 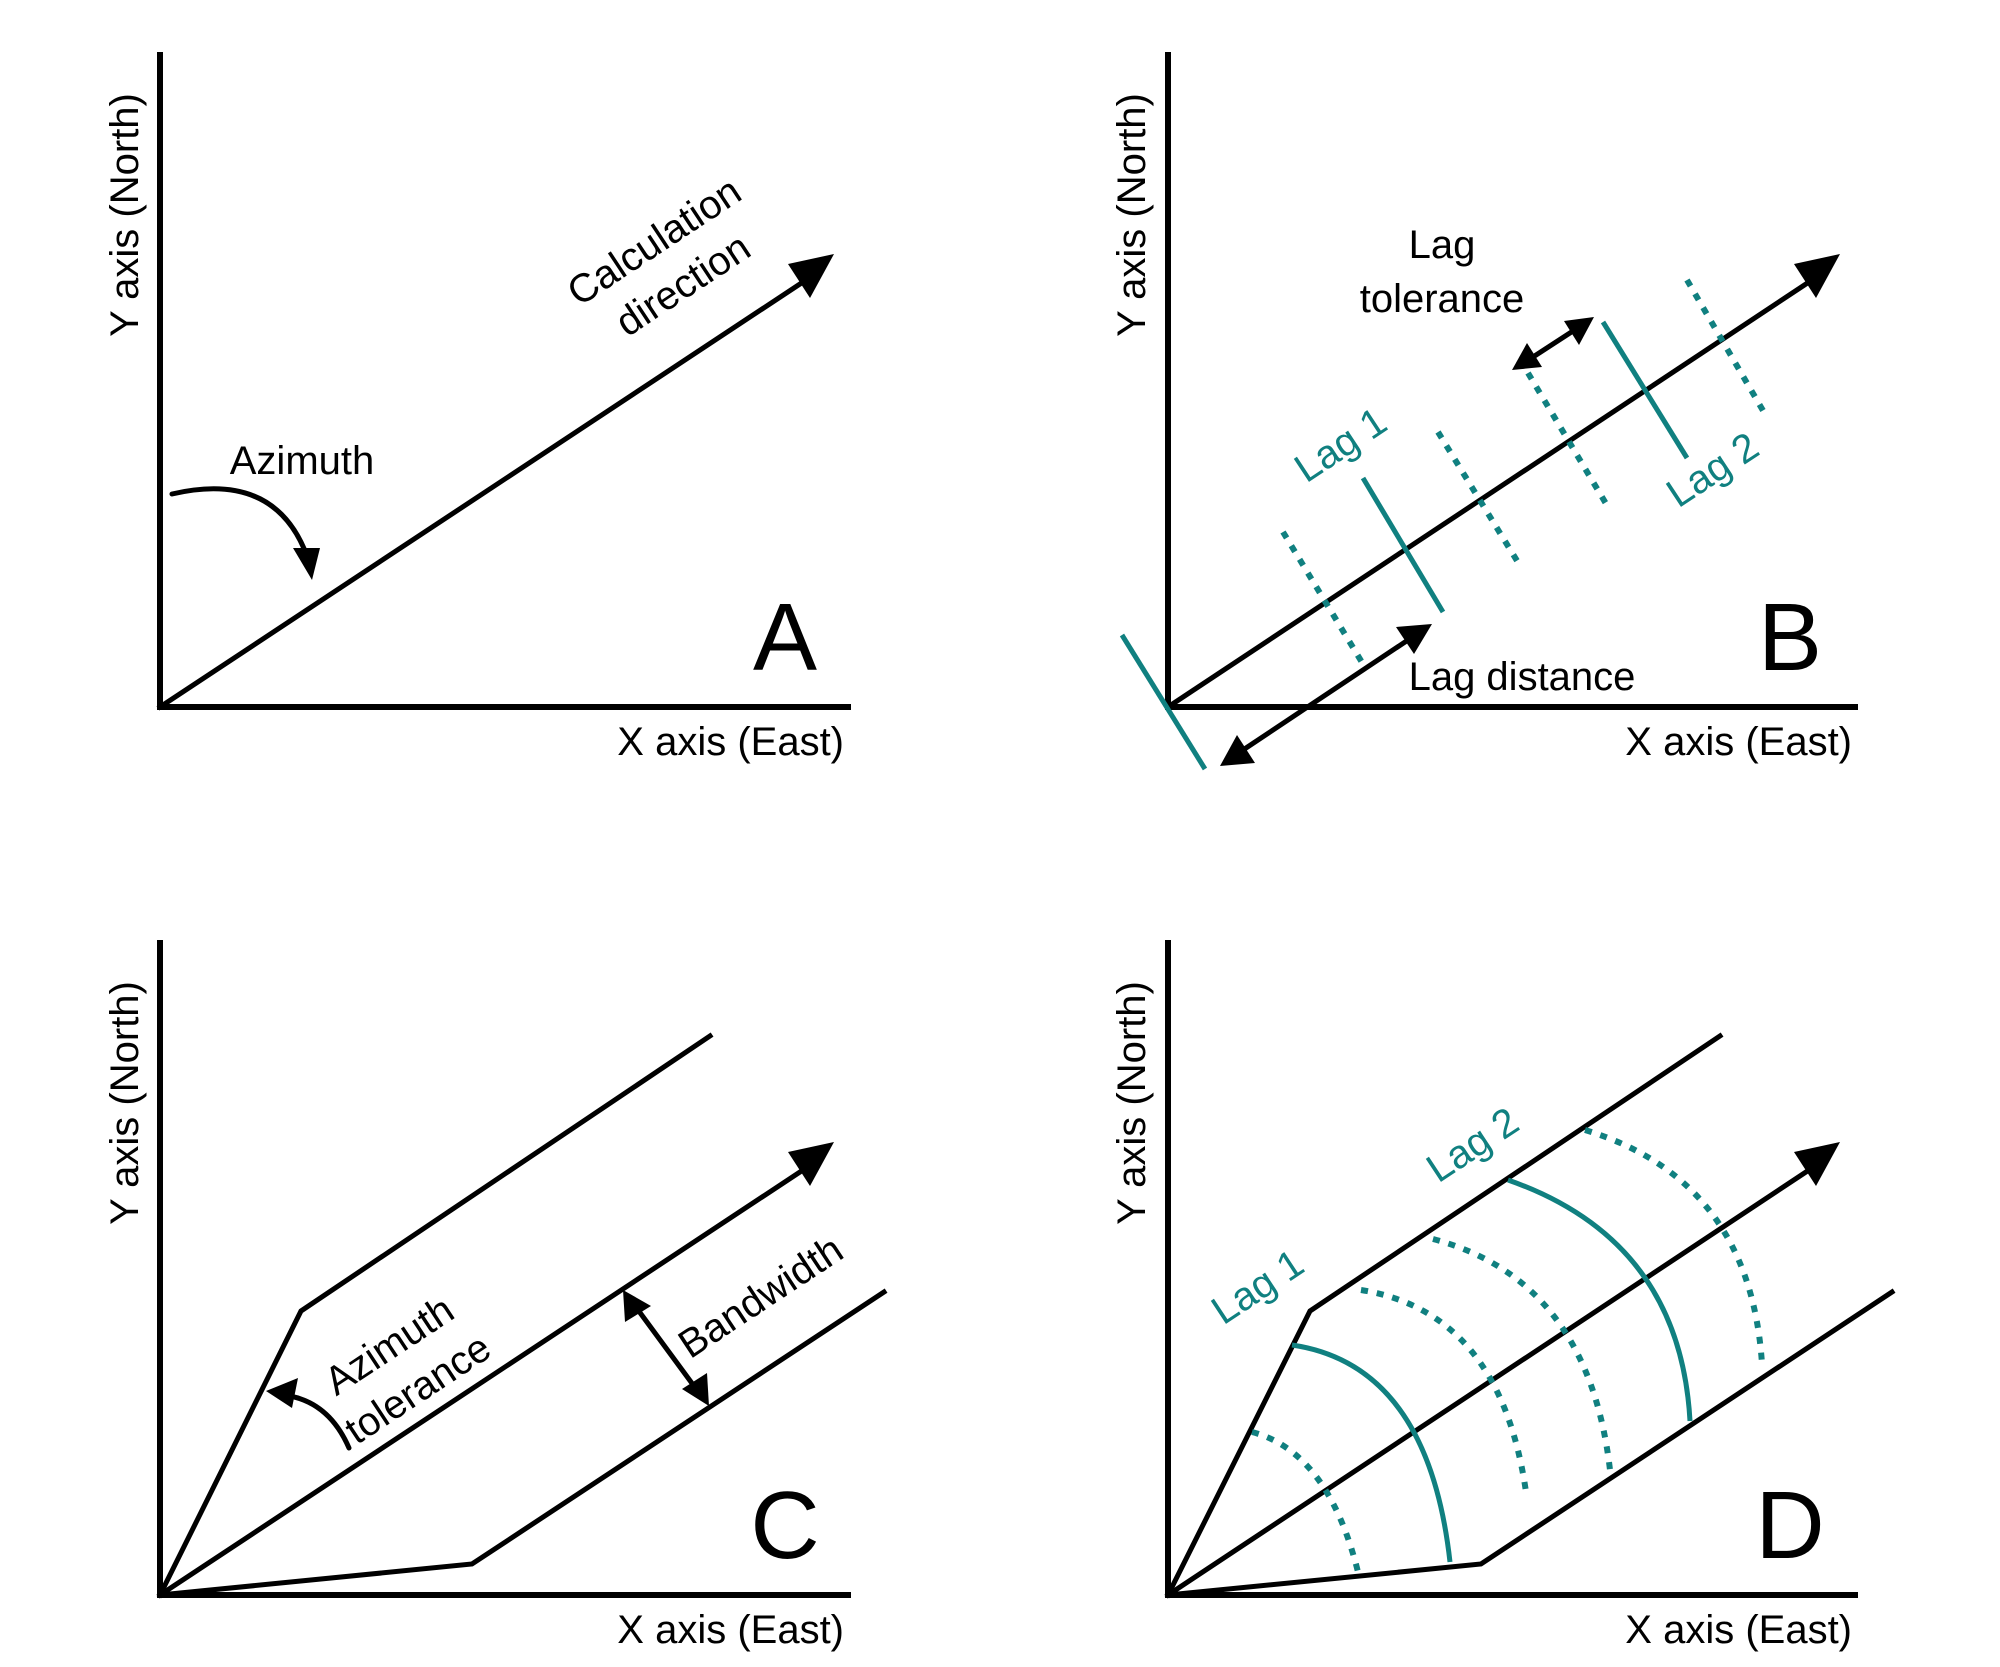 What do you see at coordinates (730, 742) in the screenshot?
I see `panel-a-x-axis-label: X axis (East)` at bounding box center [730, 742].